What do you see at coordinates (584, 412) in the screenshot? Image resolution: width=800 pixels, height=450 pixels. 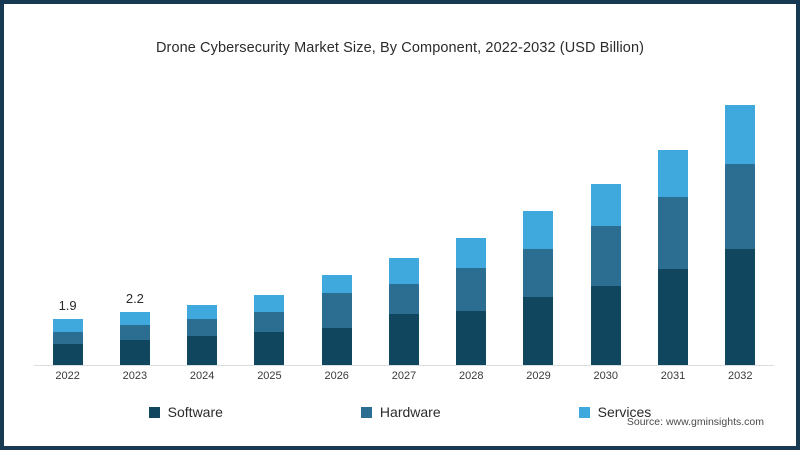 I see `legend-swatch-services` at bounding box center [584, 412].